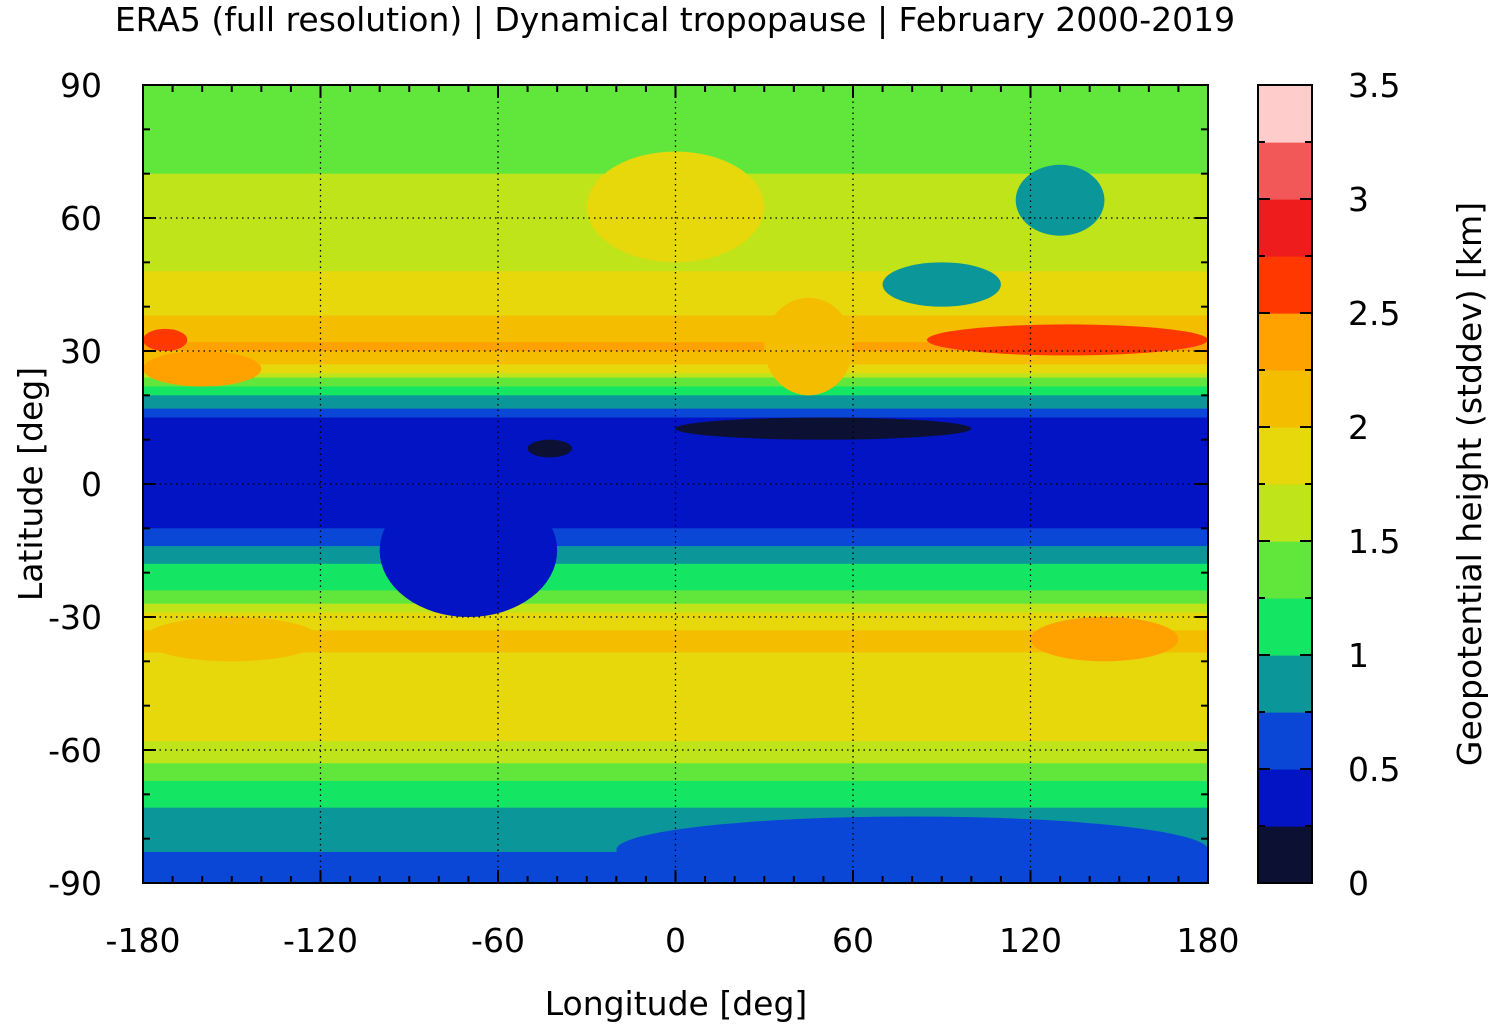 The height and width of the screenshot is (1029, 1495). Describe the element at coordinates (81, 85) in the screenshot. I see `y-tick-label: 90` at that location.